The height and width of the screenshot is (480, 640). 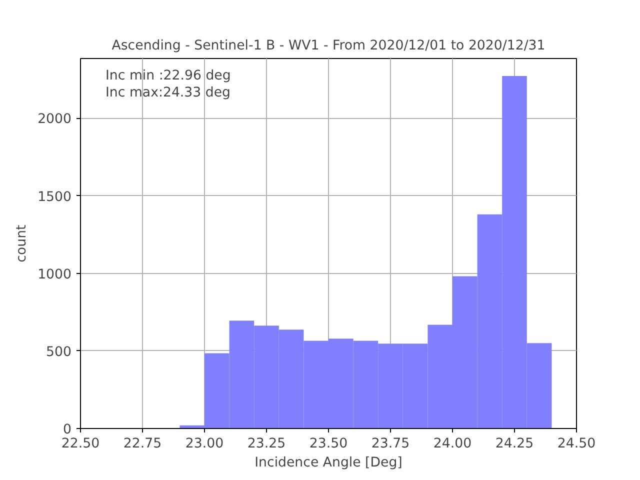 I want to click on y-axis-title: count, so click(x=22, y=243).